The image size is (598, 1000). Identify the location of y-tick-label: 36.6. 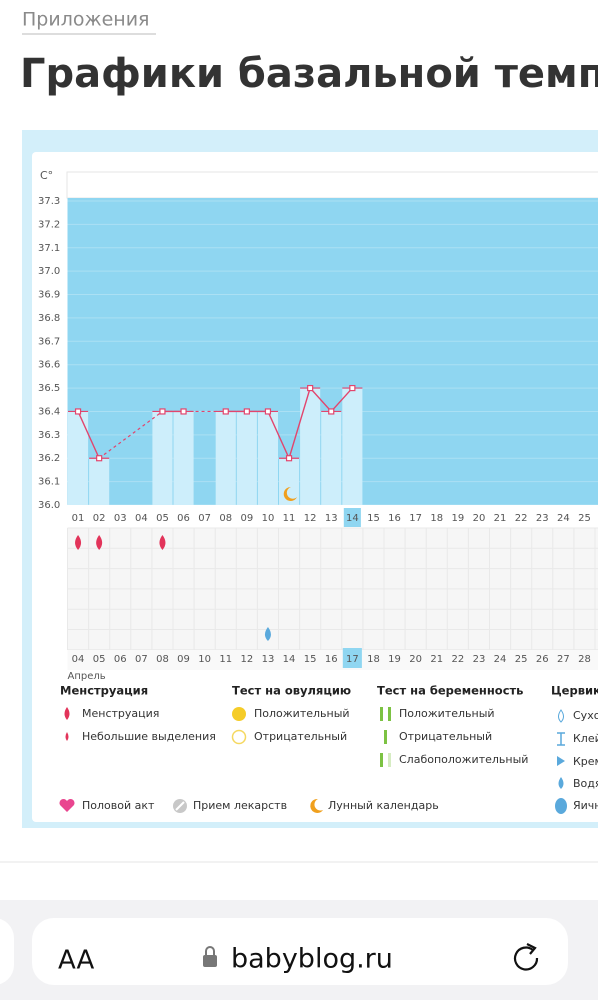
(49, 365).